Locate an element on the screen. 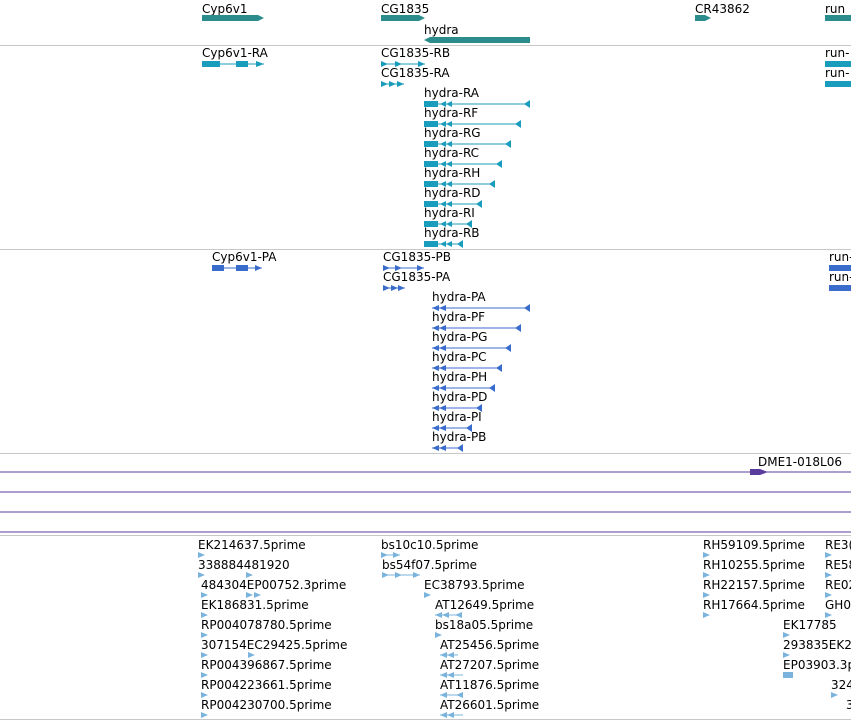 The width and height of the screenshot is (851, 721). protein-label-hydra-pd: hydra-PD is located at coordinates (460, 397).